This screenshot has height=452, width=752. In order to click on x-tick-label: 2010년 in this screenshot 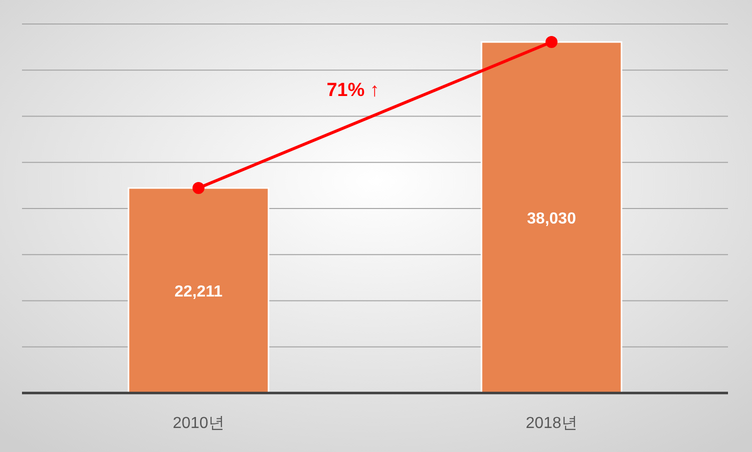, I will do `click(198, 423)`.